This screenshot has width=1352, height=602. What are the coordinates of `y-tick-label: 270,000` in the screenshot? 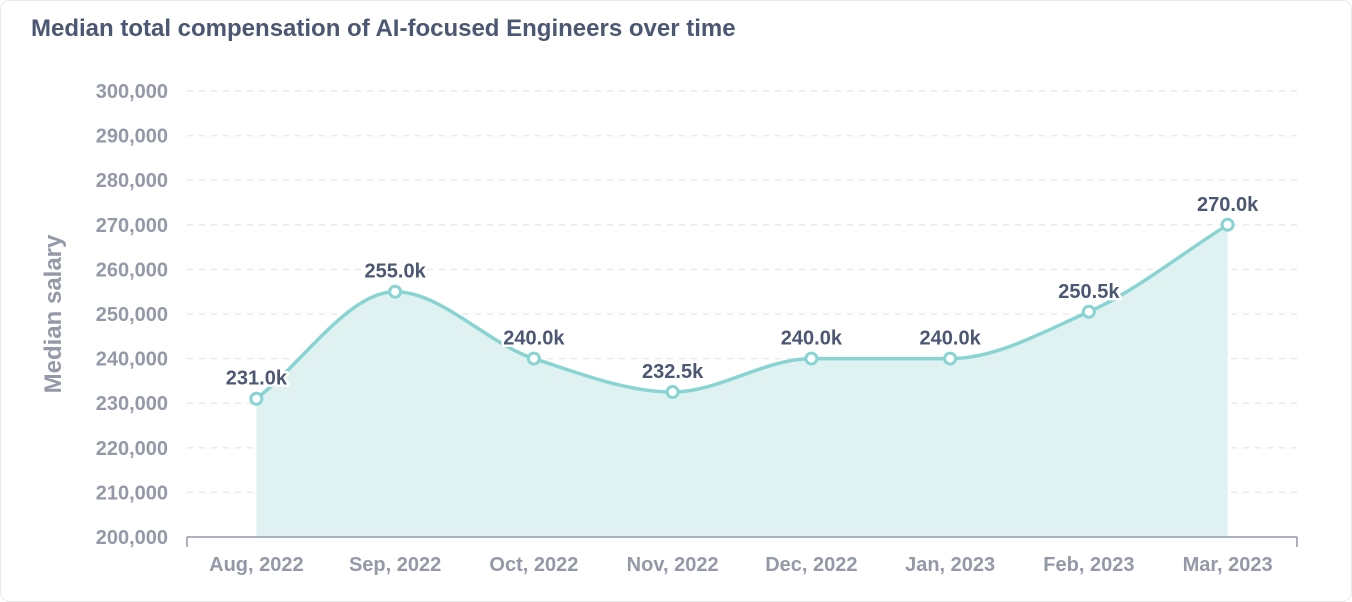 It's located at (132, 226).